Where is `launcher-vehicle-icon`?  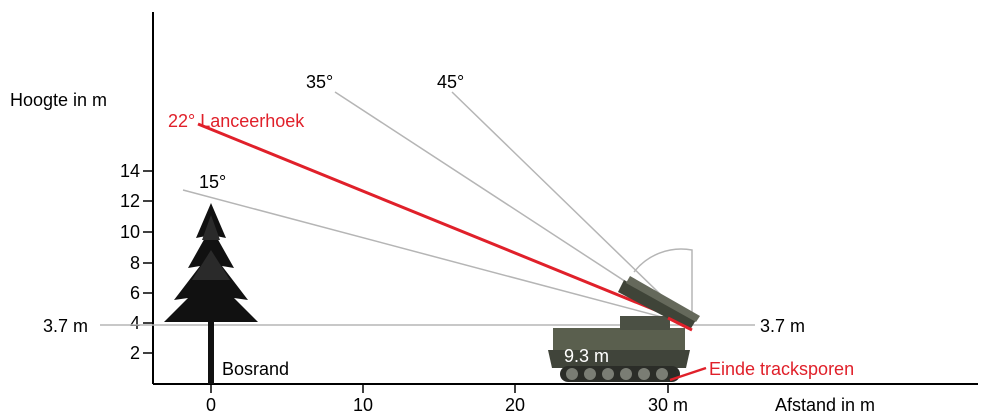
launcher-vehicle-icon is located at coordinates (624, 329).